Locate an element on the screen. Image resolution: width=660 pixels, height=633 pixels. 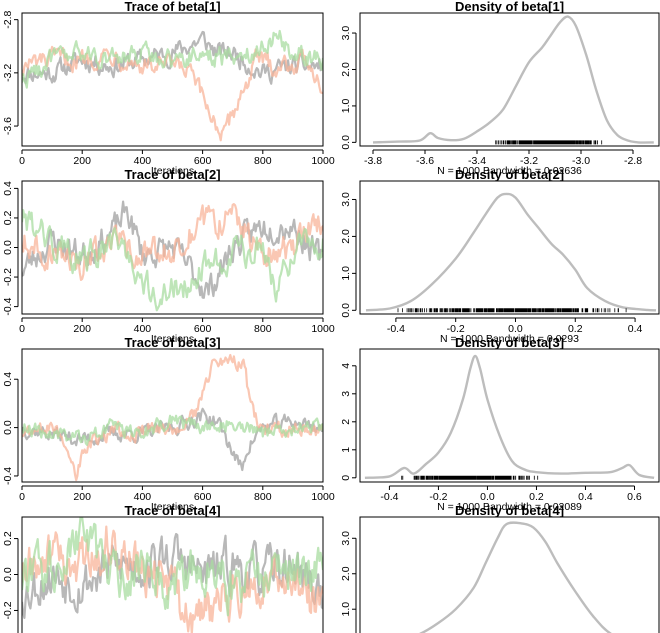
panel-7: Trace of beta[4]-0.4-0.20.00.2 is located at coordinates (163, 568).